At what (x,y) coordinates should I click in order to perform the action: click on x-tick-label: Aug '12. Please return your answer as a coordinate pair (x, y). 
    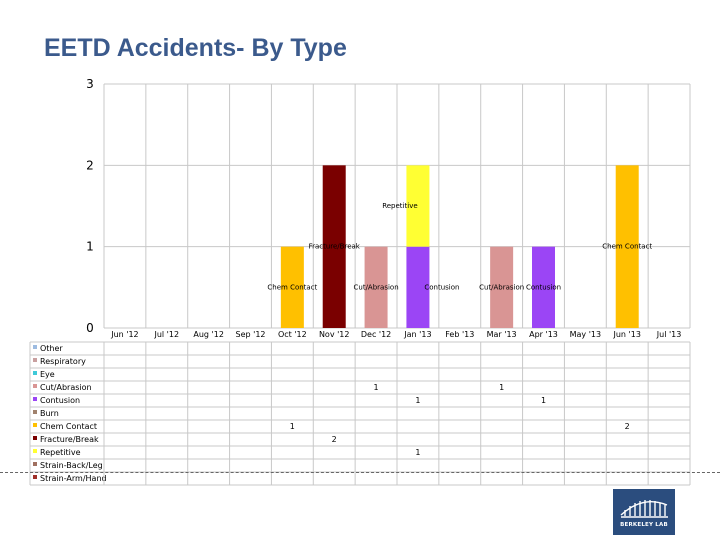
    Looking at the image, I should click on (208, 334).